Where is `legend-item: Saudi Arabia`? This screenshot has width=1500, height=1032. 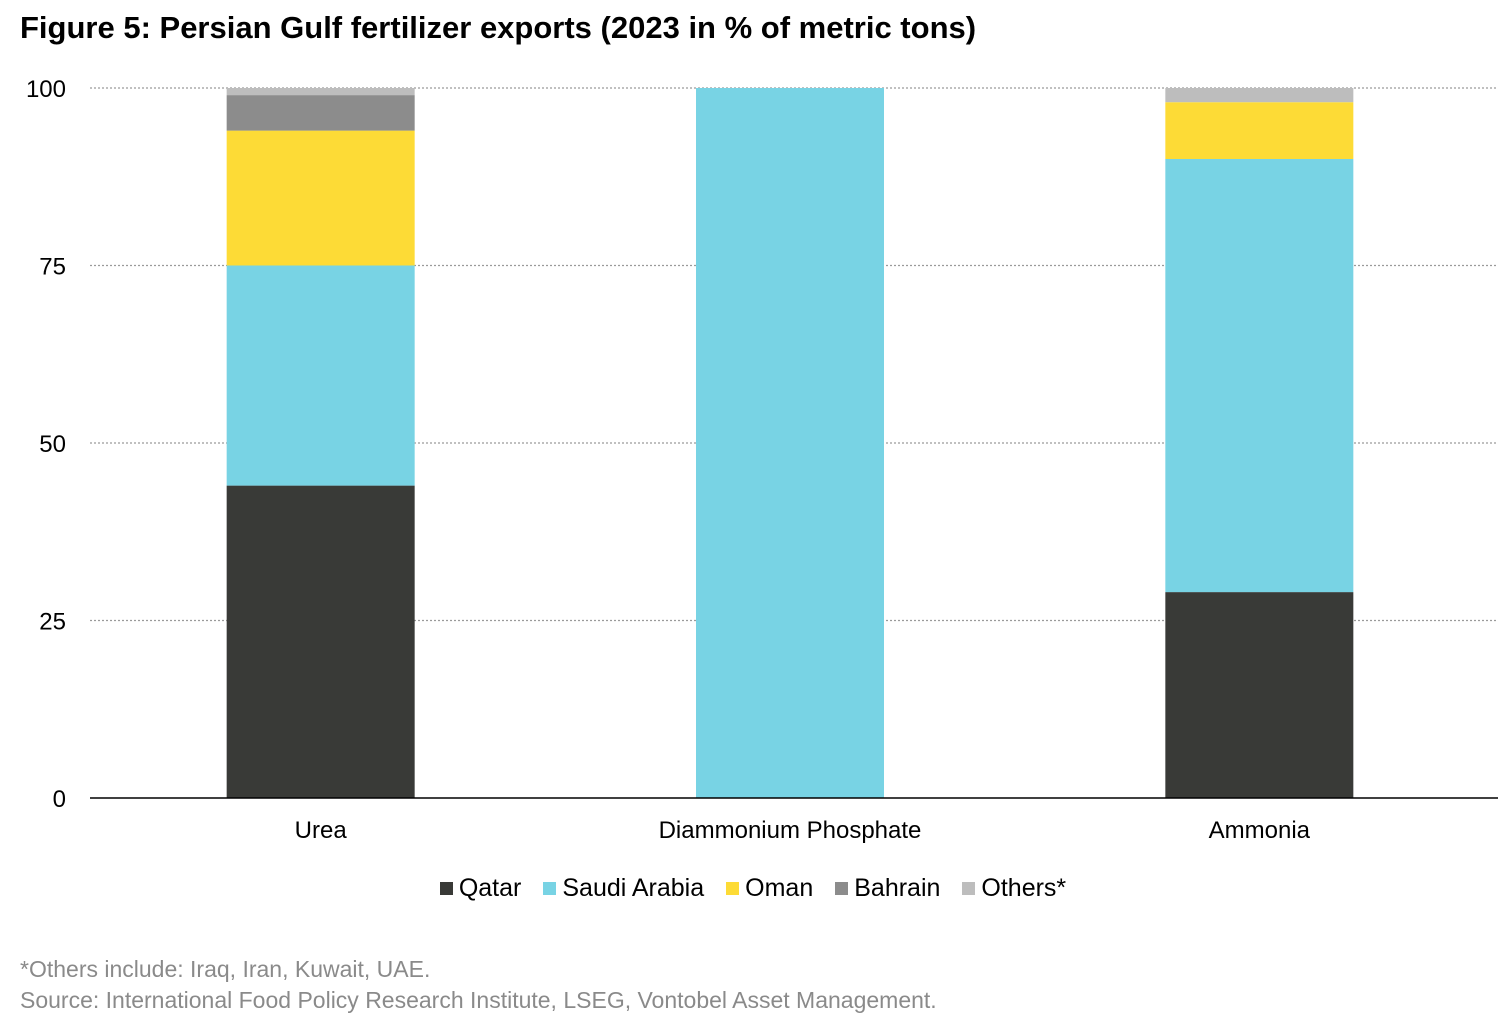 legend-item: Saudi Arabia is located at coordinates (623, 888).